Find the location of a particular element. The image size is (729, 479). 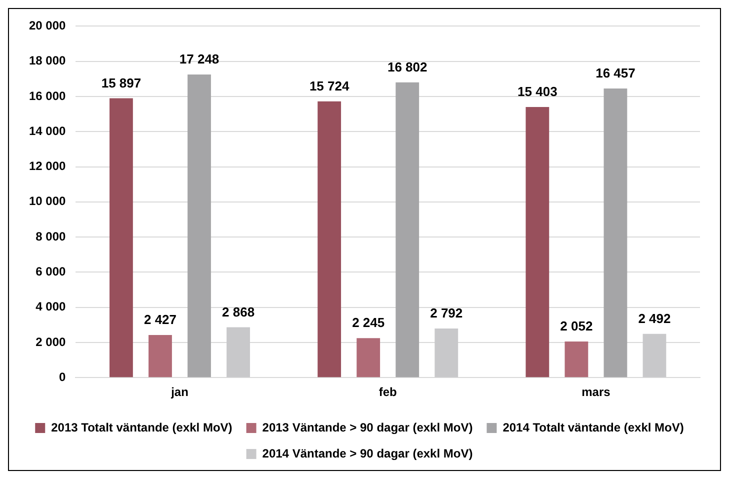

text: 16 457 is located at coordinates (616, 73).